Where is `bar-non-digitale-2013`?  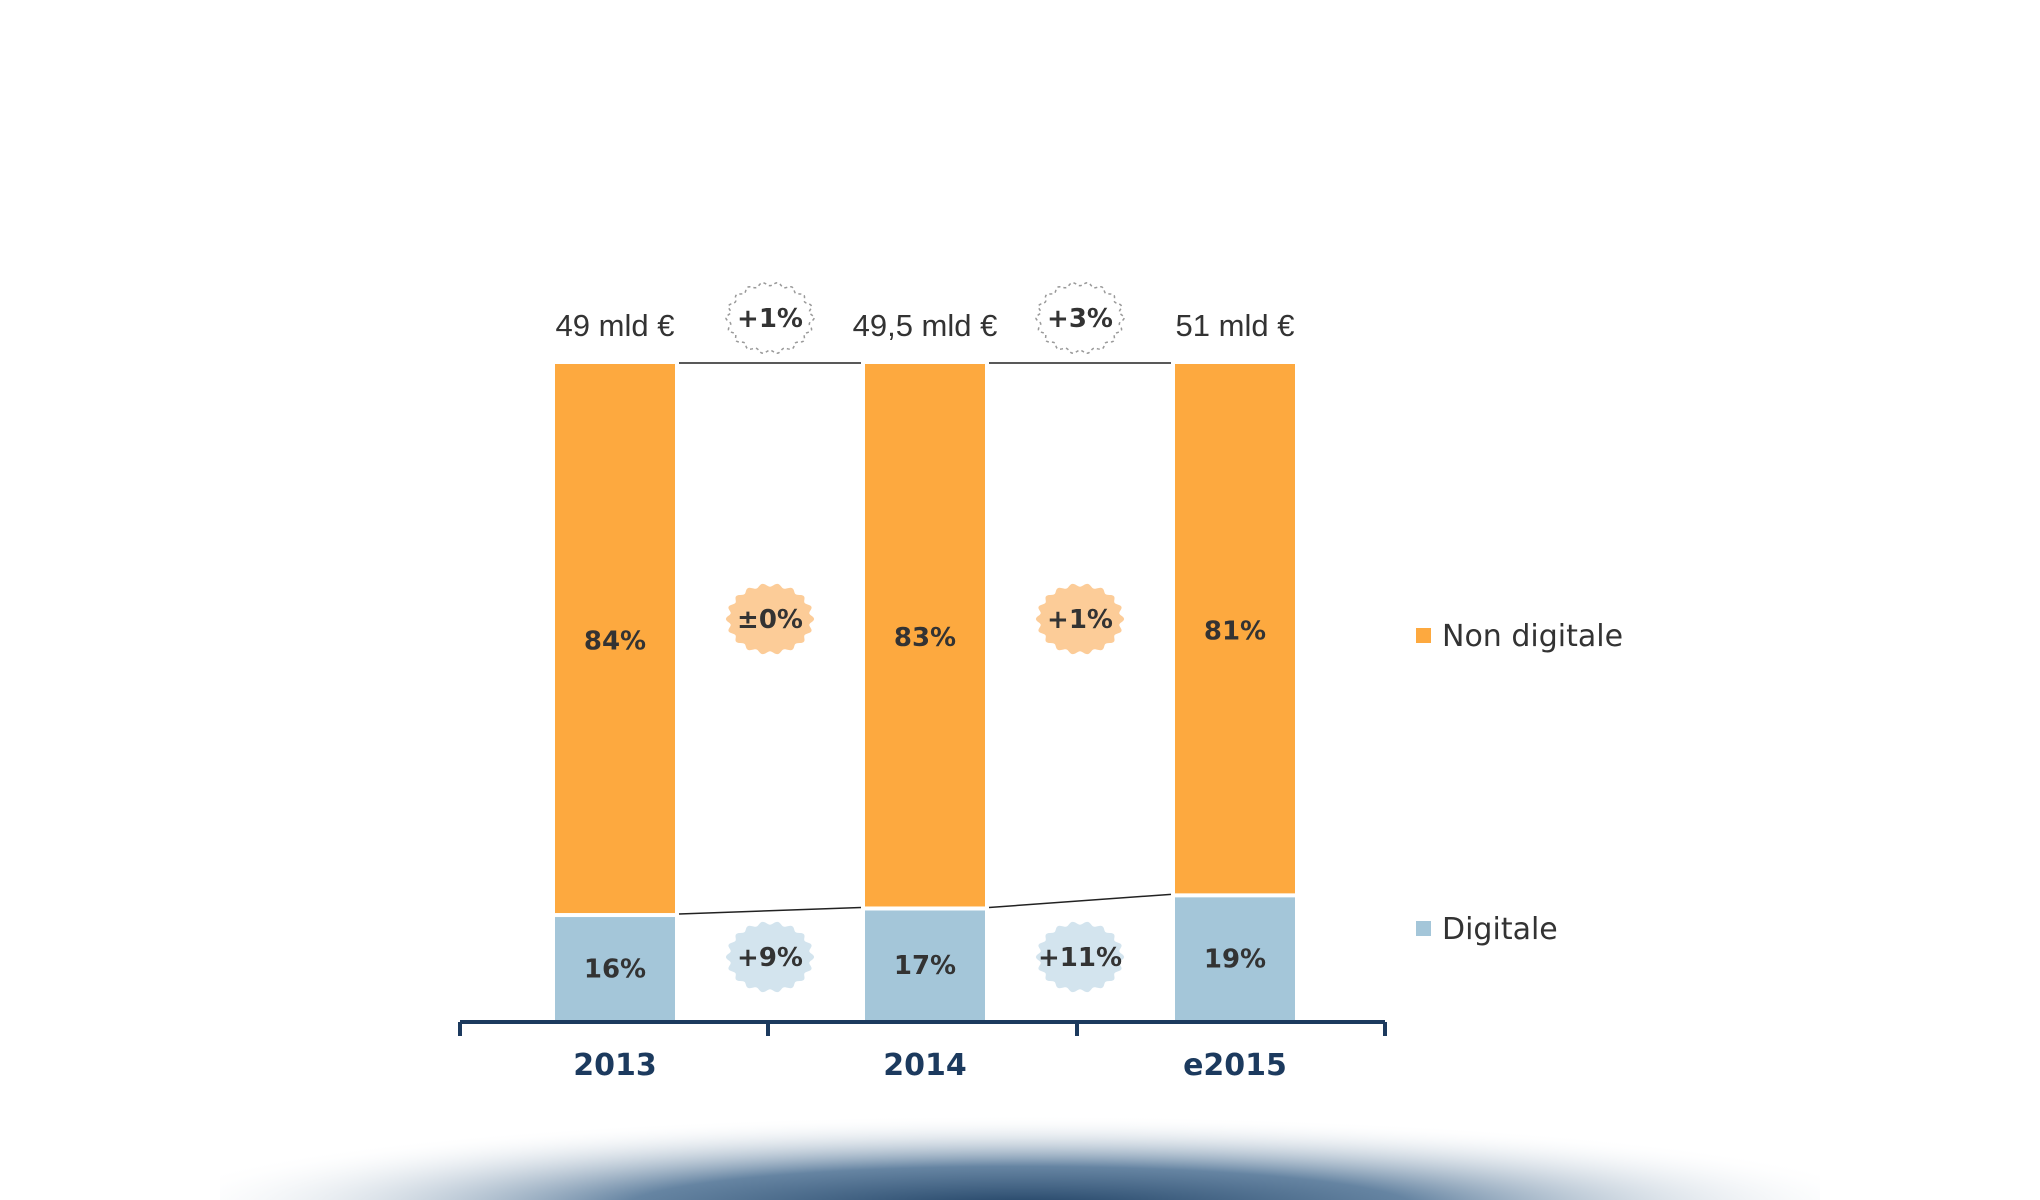
bar-non-digitale-2013 is located at coordinates (615, 639).